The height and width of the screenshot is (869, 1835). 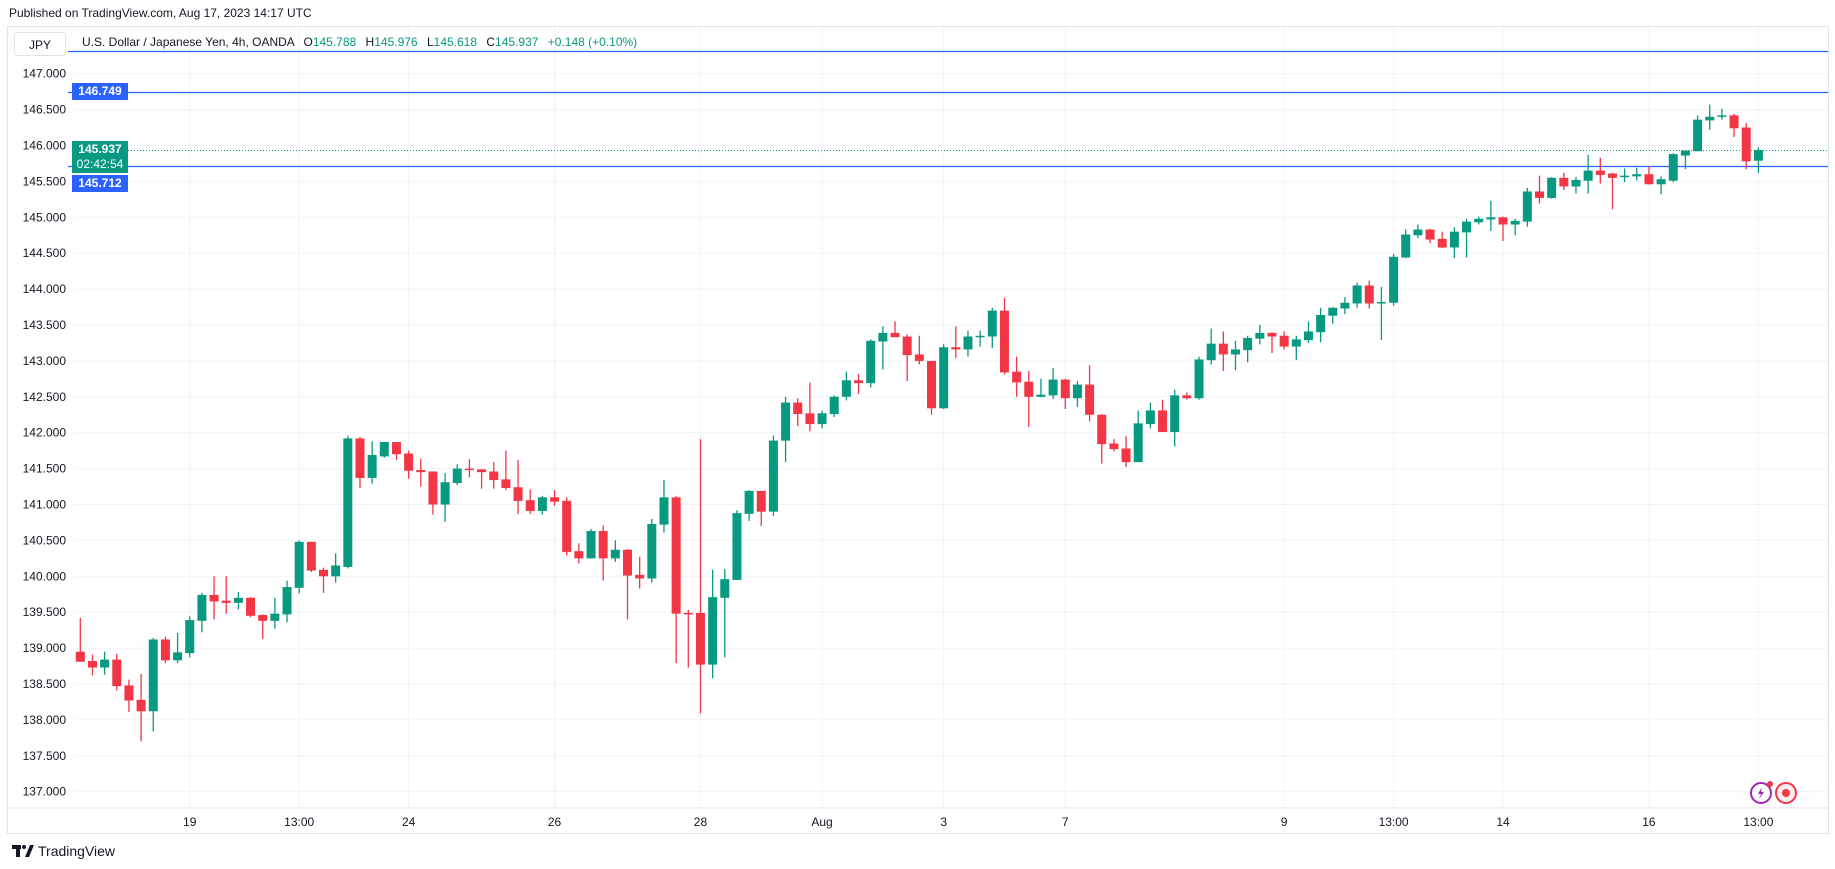 What do you see at coordinates (1761, 792) in the screenshot?
I see `lightning-alert-icon` at bounding box center [1761, 792].